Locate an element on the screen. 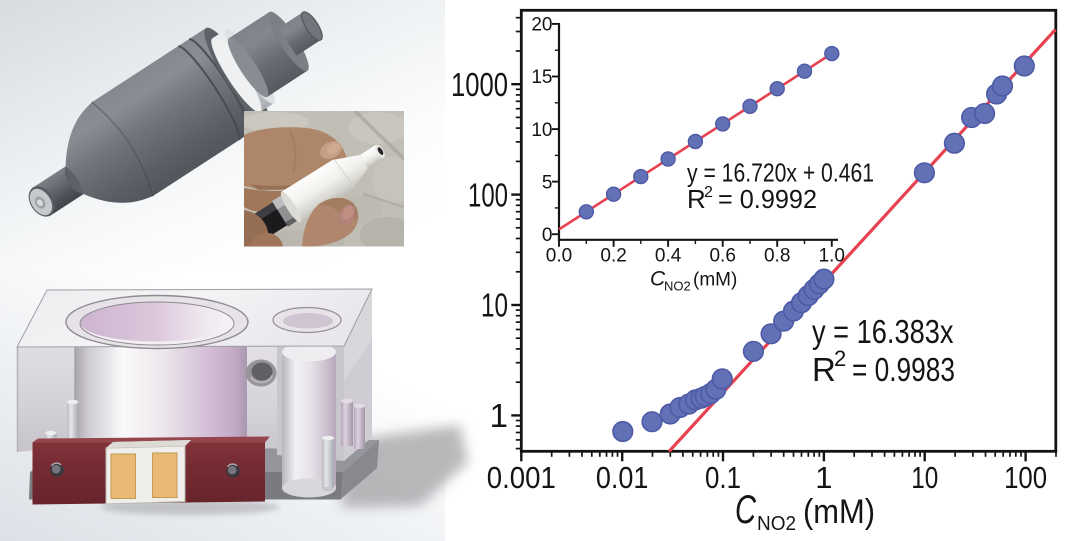 The height and width of the screenshot is (541, 1065). svg-text: 0.0 is located at coordinates (559, 256).